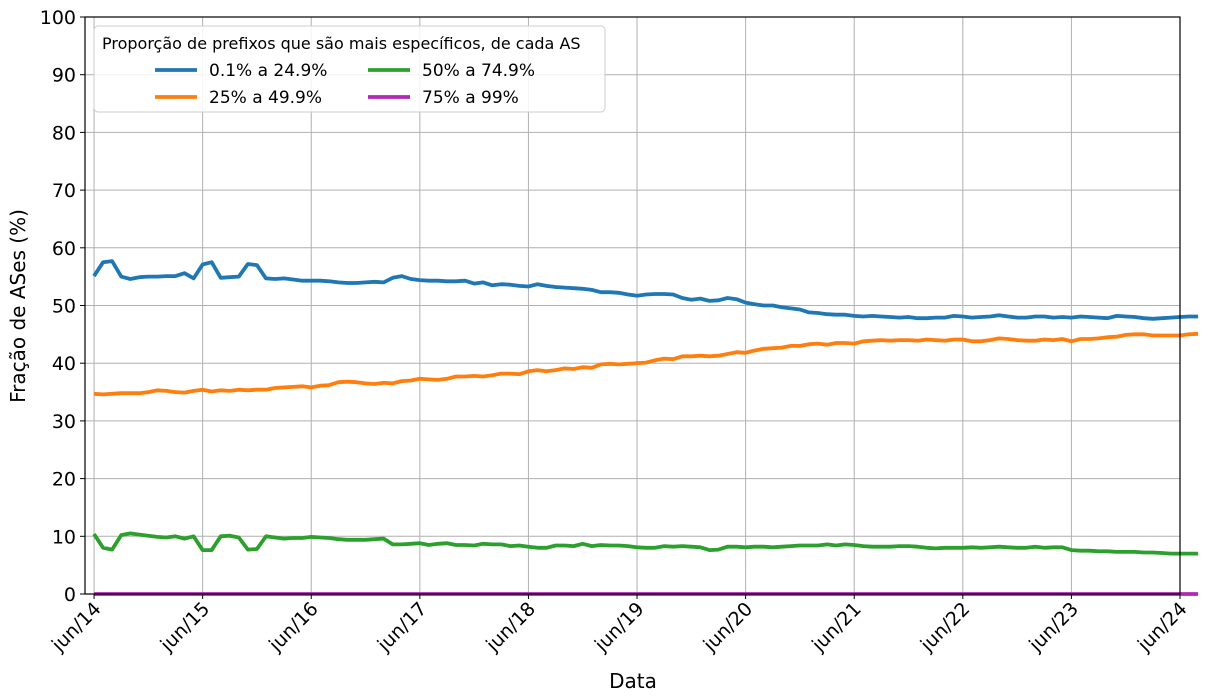 The image size is (1213, 700). I want to click on y-tick-label: 60, so click(64, 249).